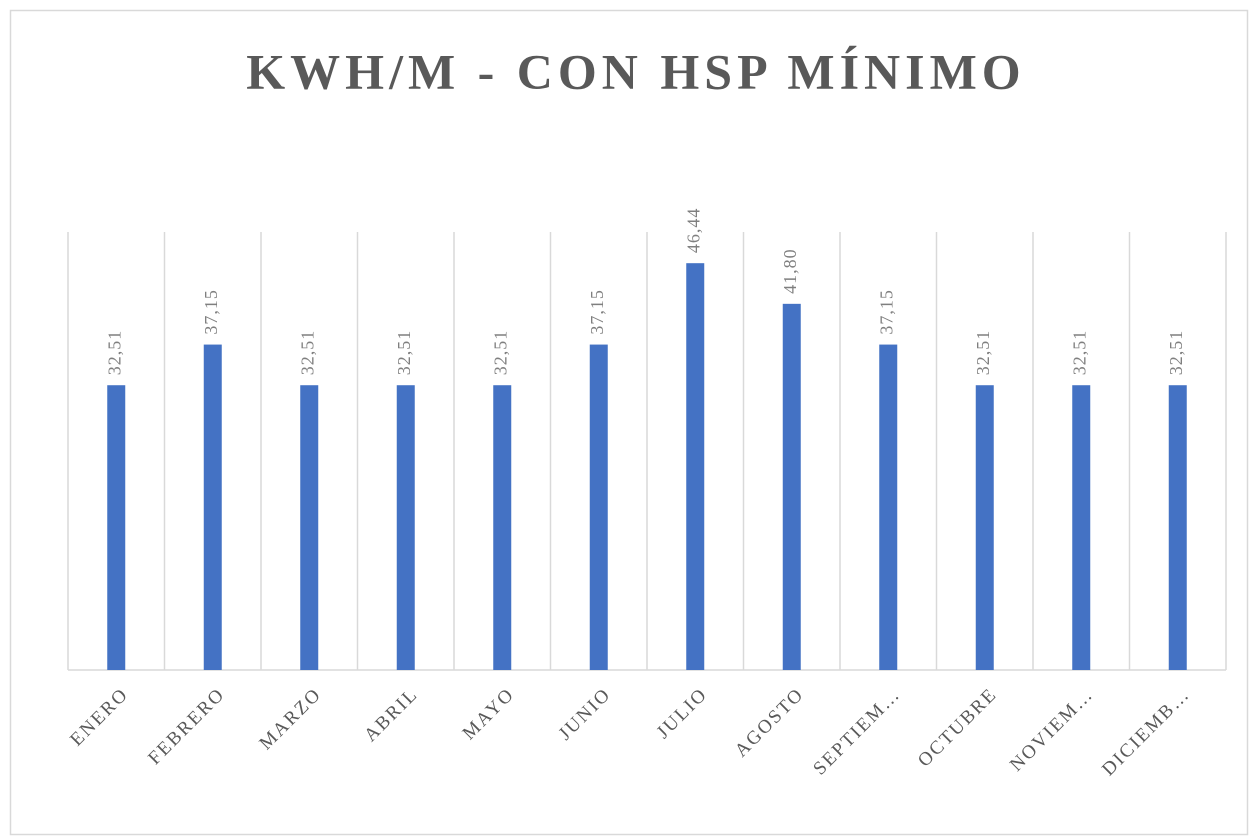  I want to click on data-label: 41,80, so click(790, 271).